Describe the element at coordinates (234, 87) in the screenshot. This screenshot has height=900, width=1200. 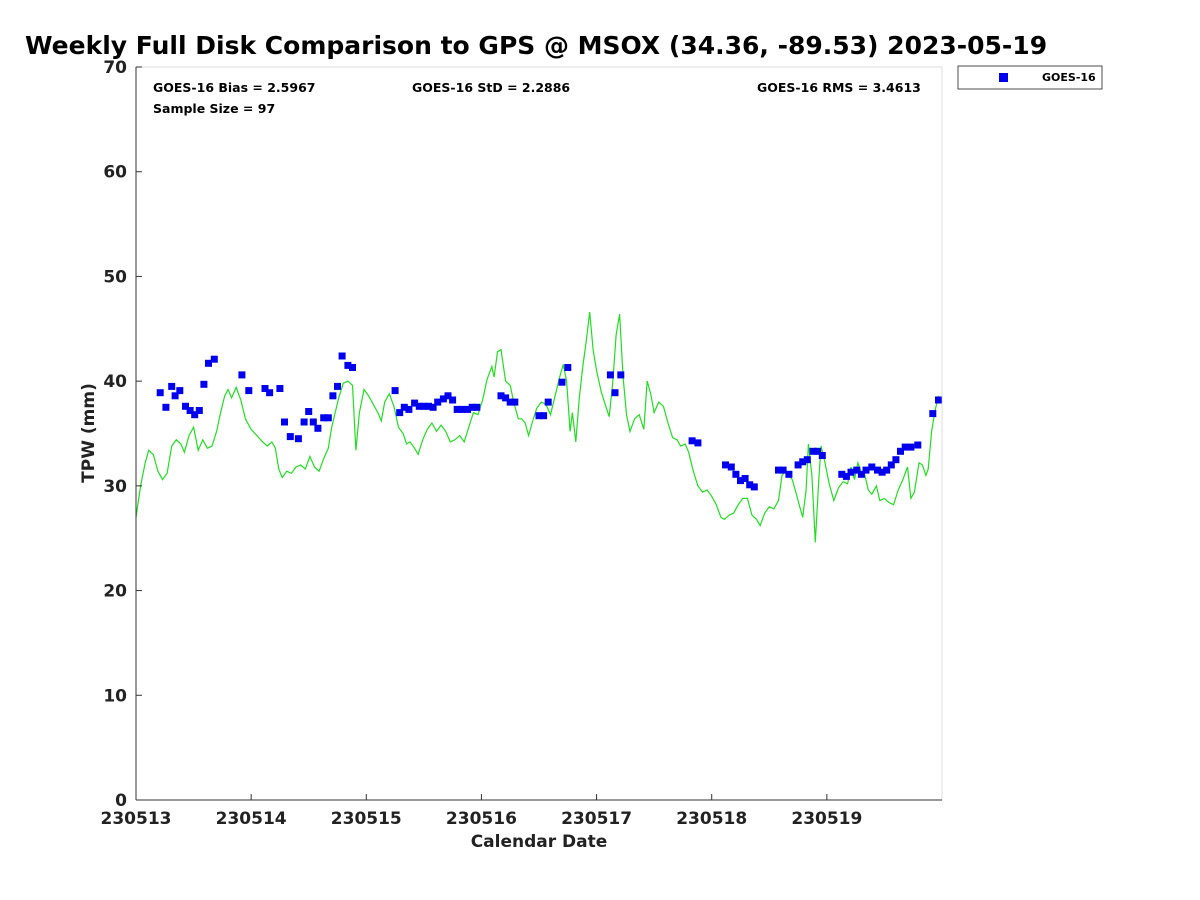
I see `bias-stat: GOES-16 Bias = 2.5967` at that location.